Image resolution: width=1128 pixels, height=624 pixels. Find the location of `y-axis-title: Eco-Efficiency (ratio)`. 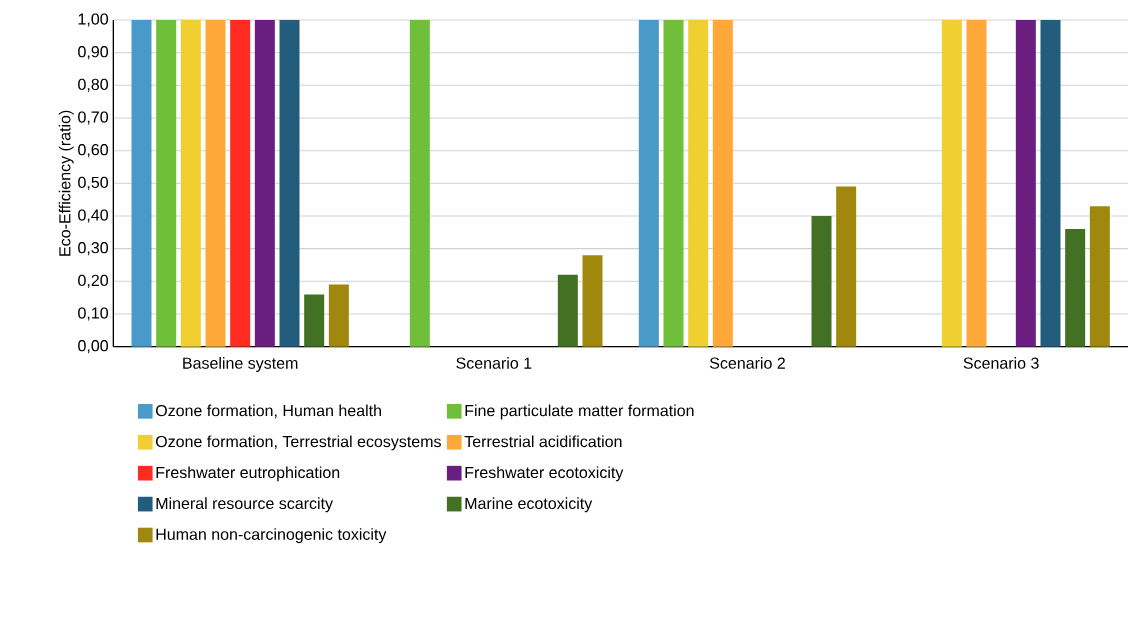

y-axis-title: Eco-Efficiency (ratio) is located at coordinates (66, 183).